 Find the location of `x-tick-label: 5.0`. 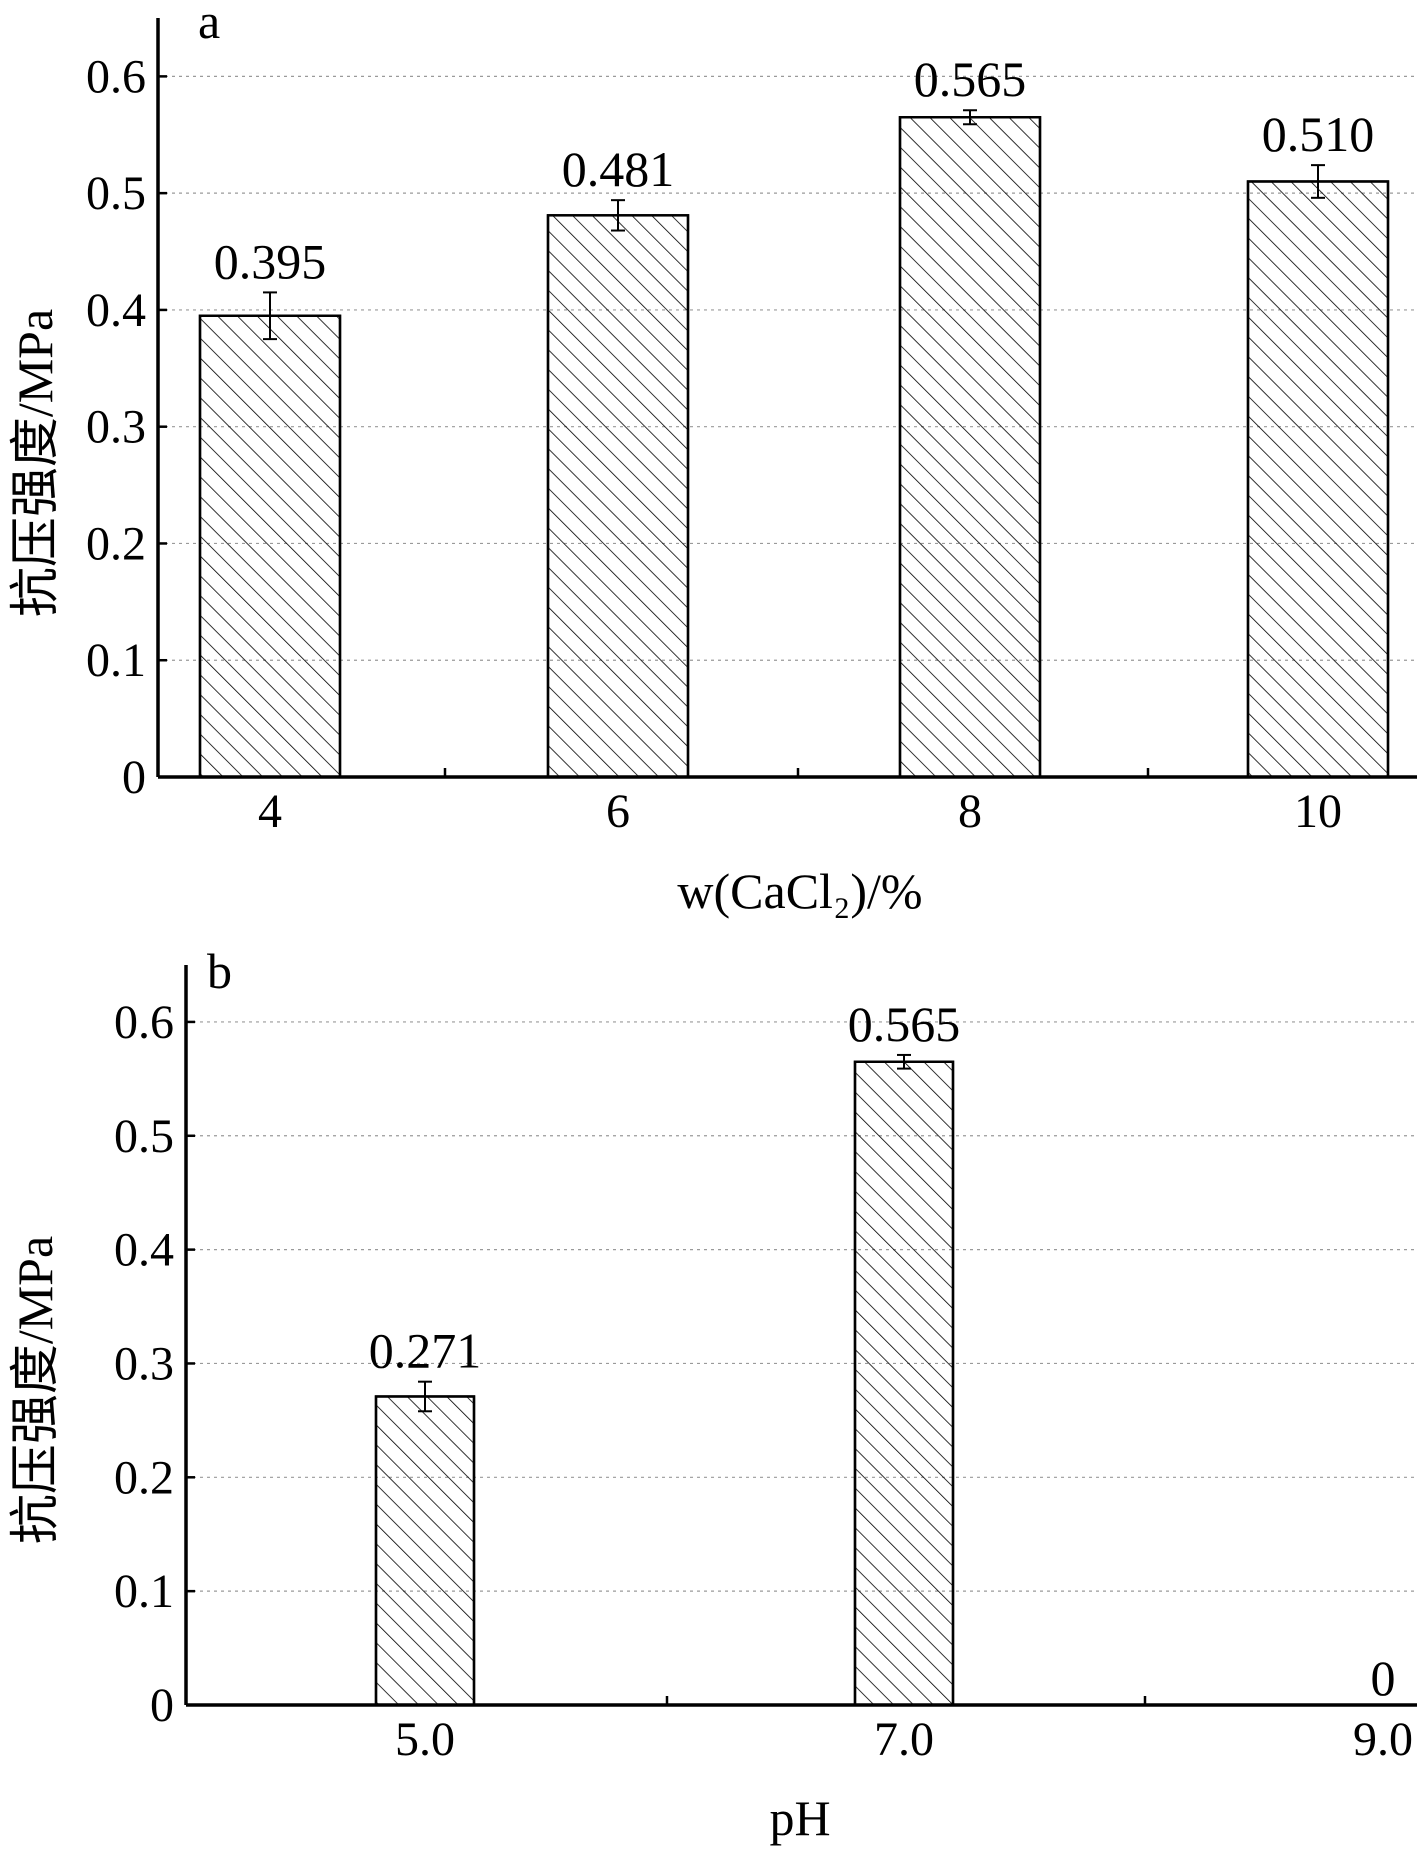

x-tick-label: 5.0 is located at coordinates (425, 1739).